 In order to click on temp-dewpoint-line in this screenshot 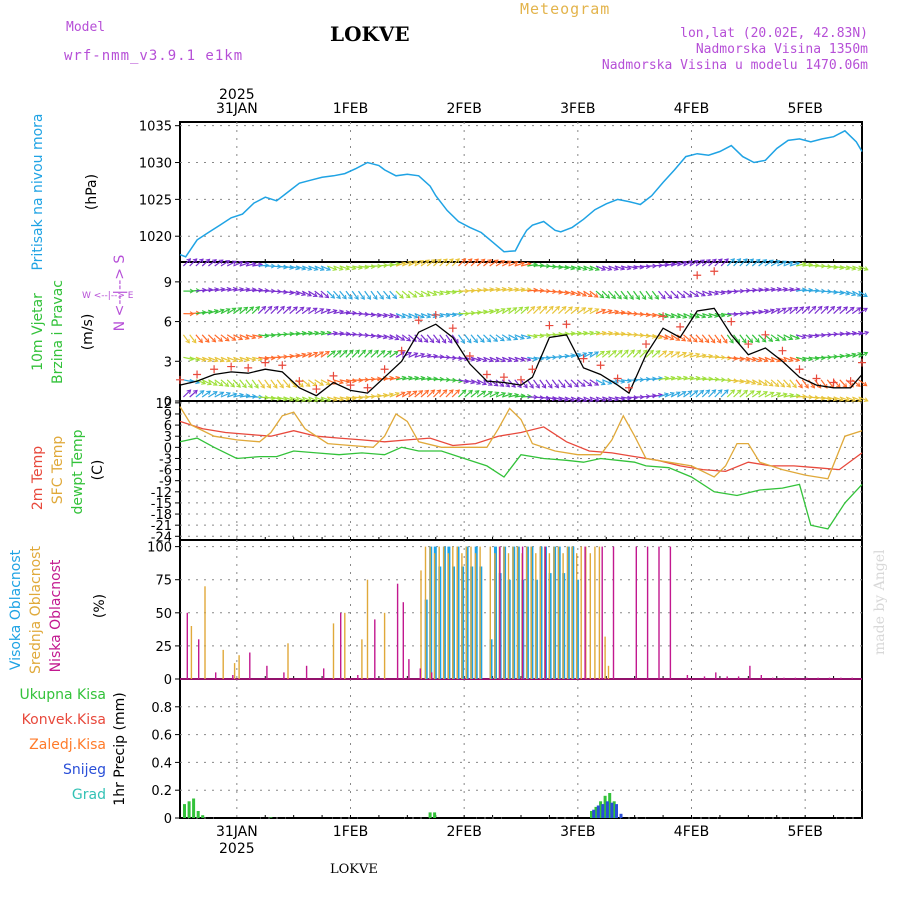, I will do `click(521, 483)`.